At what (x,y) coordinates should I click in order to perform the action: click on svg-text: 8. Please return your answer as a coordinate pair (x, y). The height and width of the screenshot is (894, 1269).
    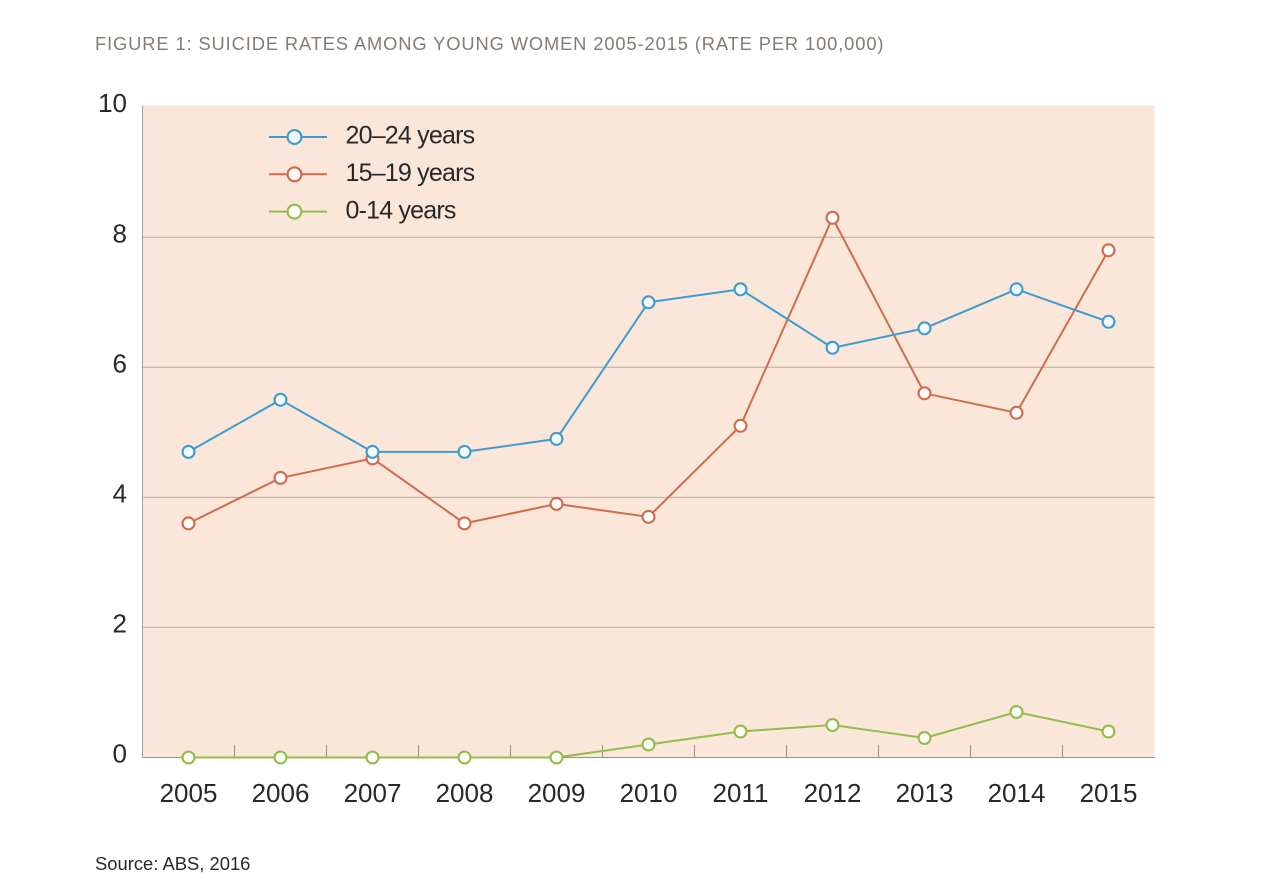
    Looking at the image, I should click on (120, 233).